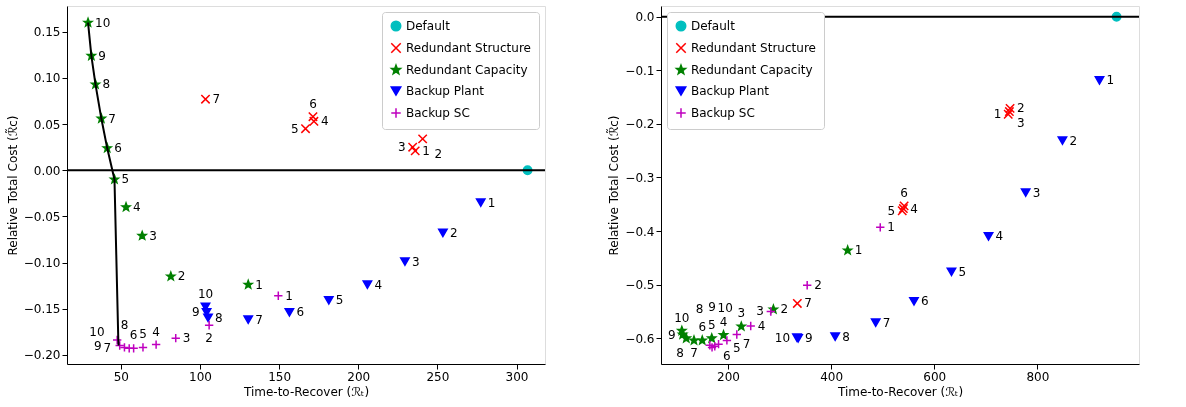  I want to click on x-tick-label: 400, so click(832, 376).